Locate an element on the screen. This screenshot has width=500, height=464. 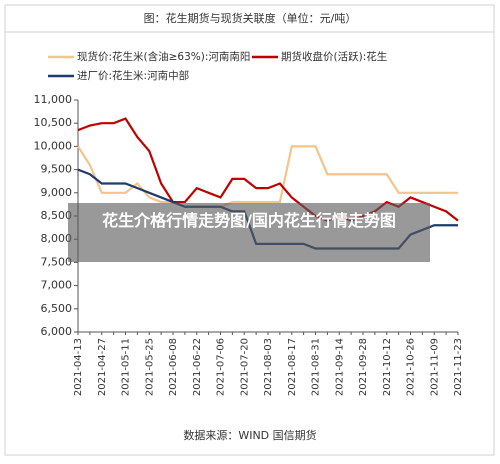
x-tick-label: 2021-09-28 is located at coordinates (363, 367).